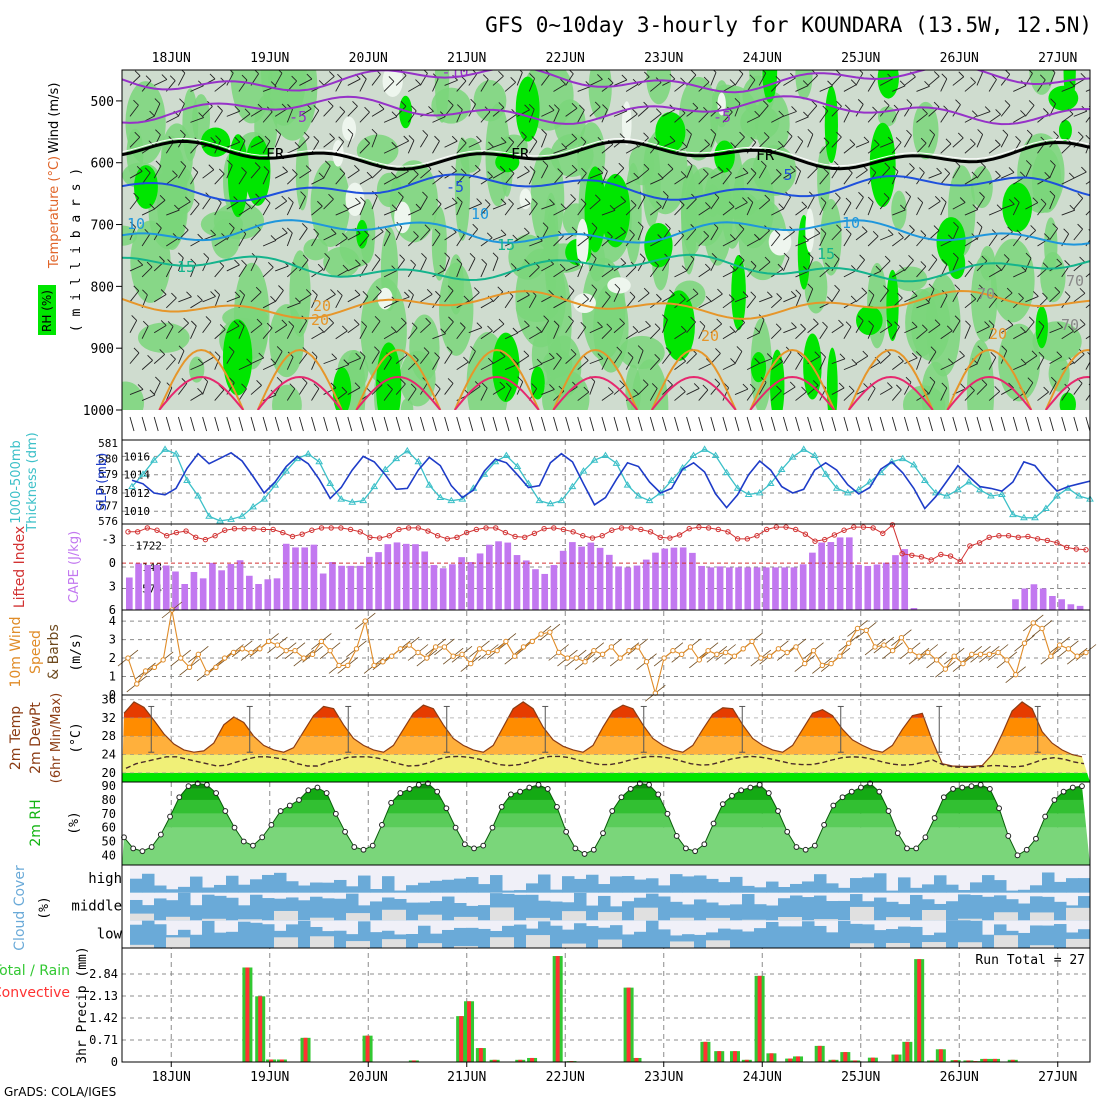 The height and width of the screenshot is (1100, 1100). What do you see at coordinates (368, 58) in the screenshot?
I see `date-label-top: 20JUN` at bounding box center [368, 58].